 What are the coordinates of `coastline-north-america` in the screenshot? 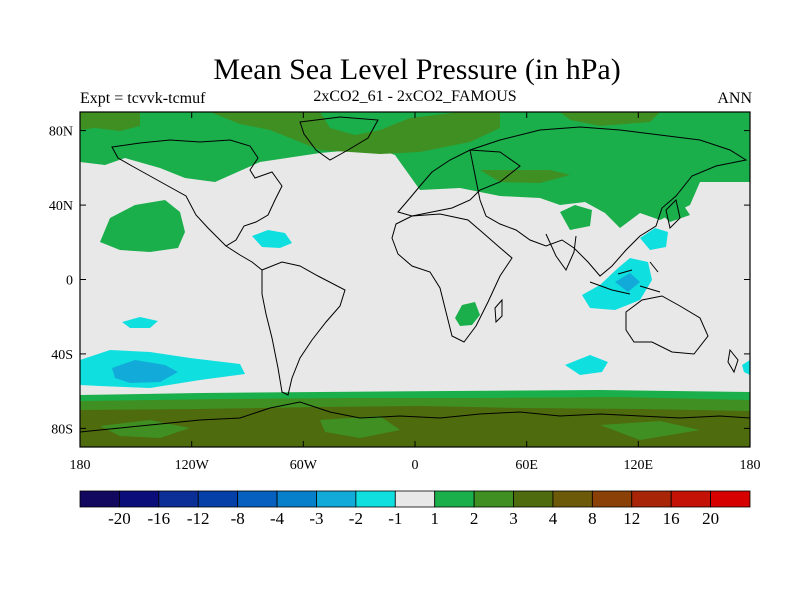 It's located at (197, 193).